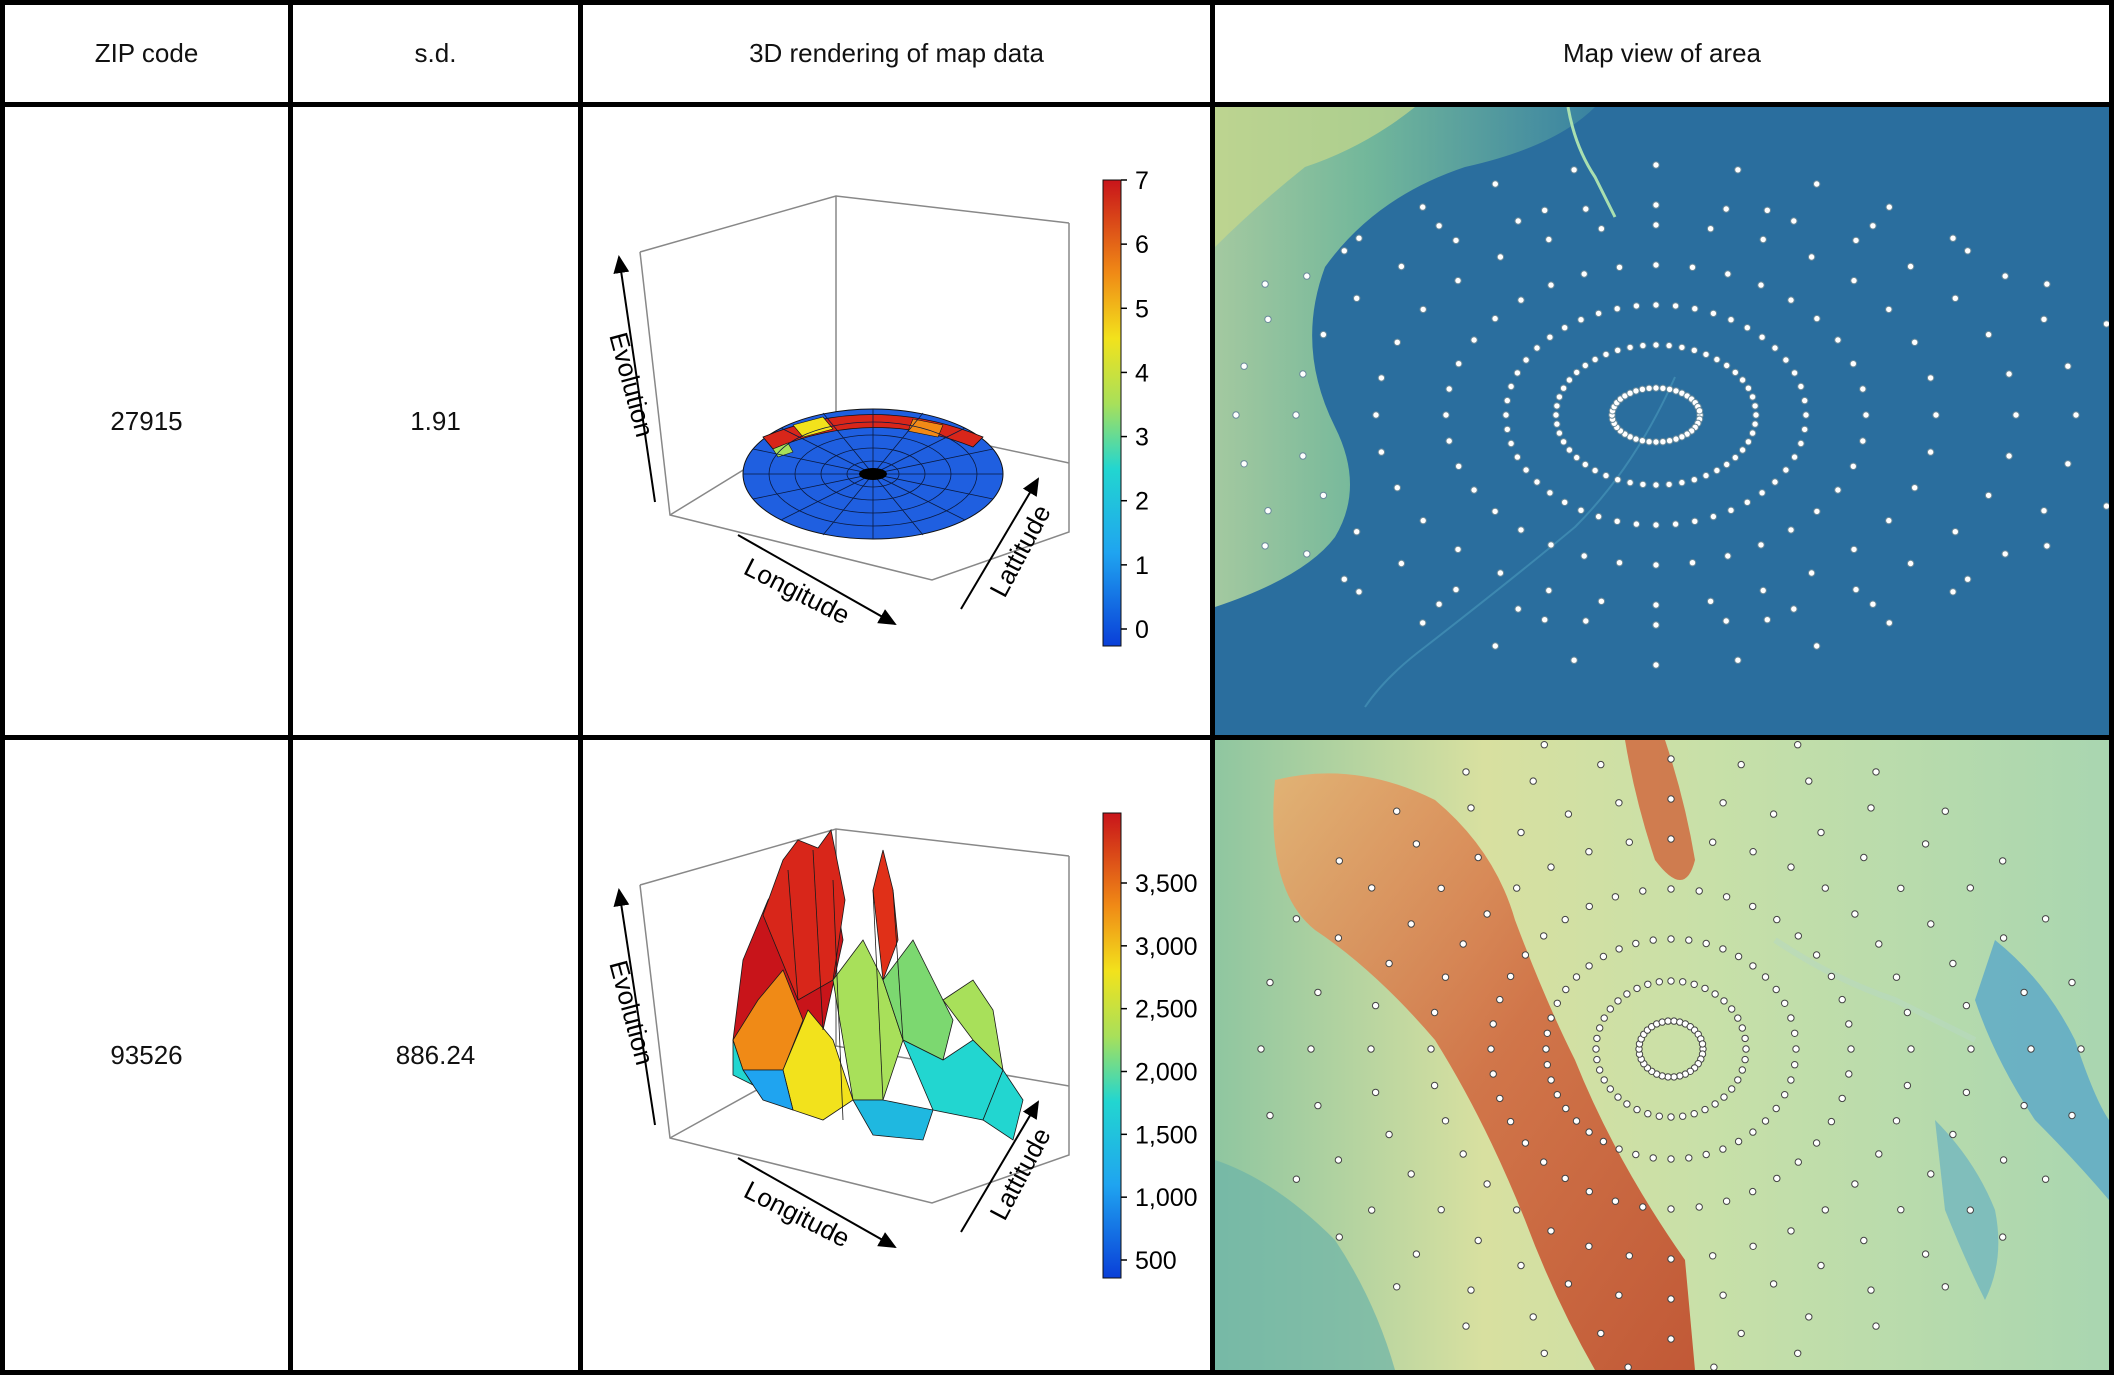 The image size is (2114, 1375). What do you see at coordinates (2111, 687) in the screenshot?
I see `table-border-right` at bounding box center [2111, 687].